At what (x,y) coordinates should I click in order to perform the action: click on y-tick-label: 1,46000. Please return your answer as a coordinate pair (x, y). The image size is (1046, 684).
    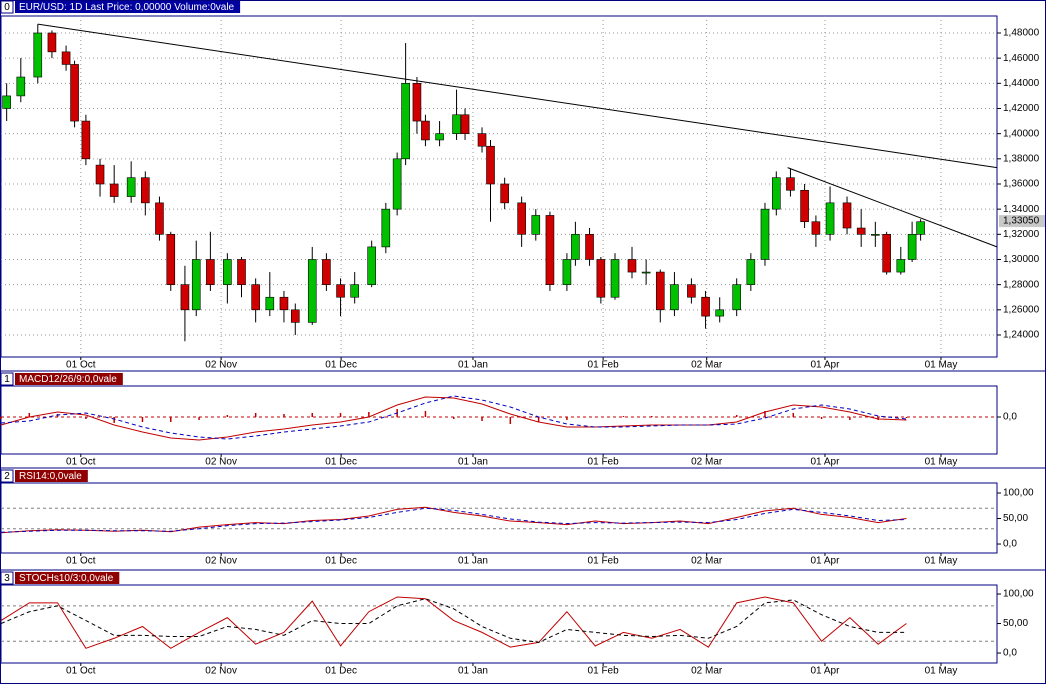
    Looking at the image, I should click on (1021, 58).